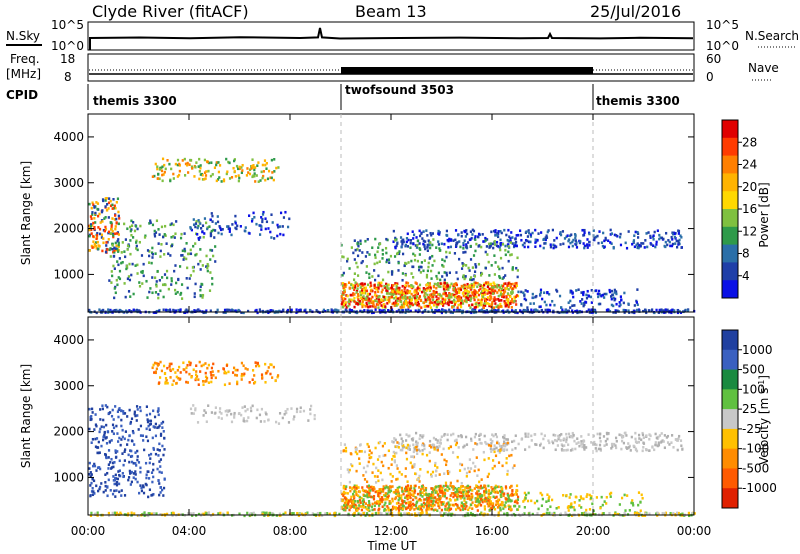 Image resolution: width=800 pixels, height=554 pixels. Describe the element at coordinates (638, 101) in the screenshot. I see `cpid-segment-3: themis 3300` at that location.